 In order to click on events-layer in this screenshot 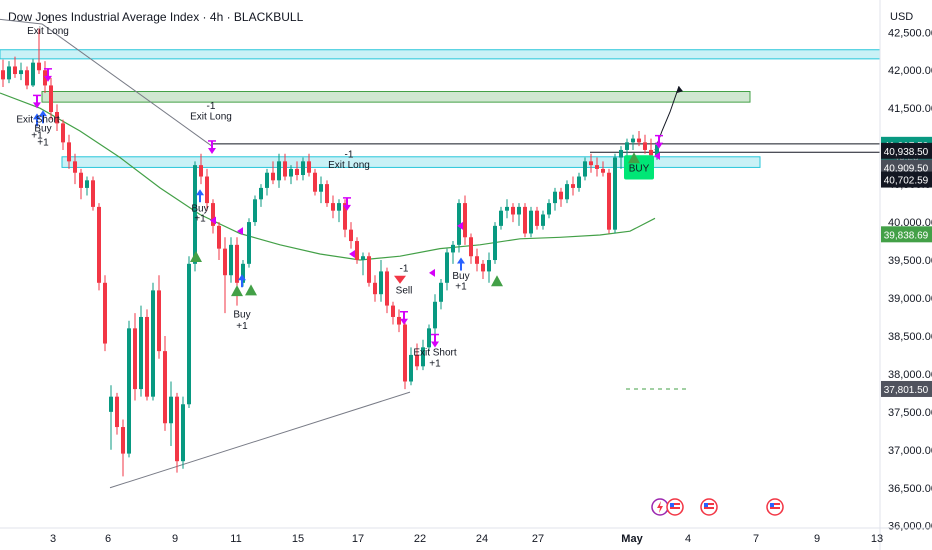, I will do `click(717, 507)`.